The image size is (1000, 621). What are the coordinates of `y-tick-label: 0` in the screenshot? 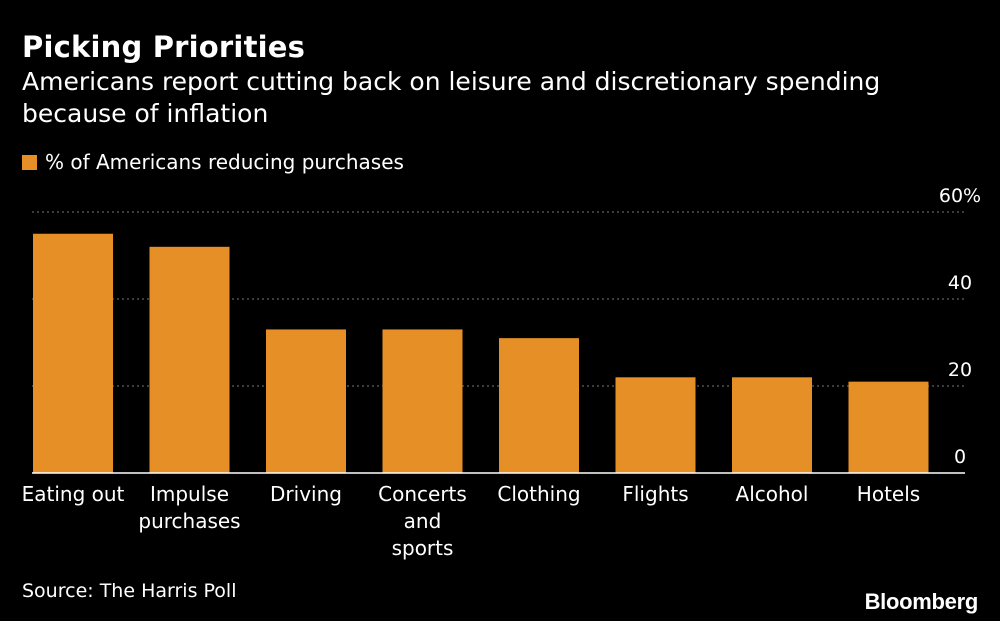 It's located at (960, 457).